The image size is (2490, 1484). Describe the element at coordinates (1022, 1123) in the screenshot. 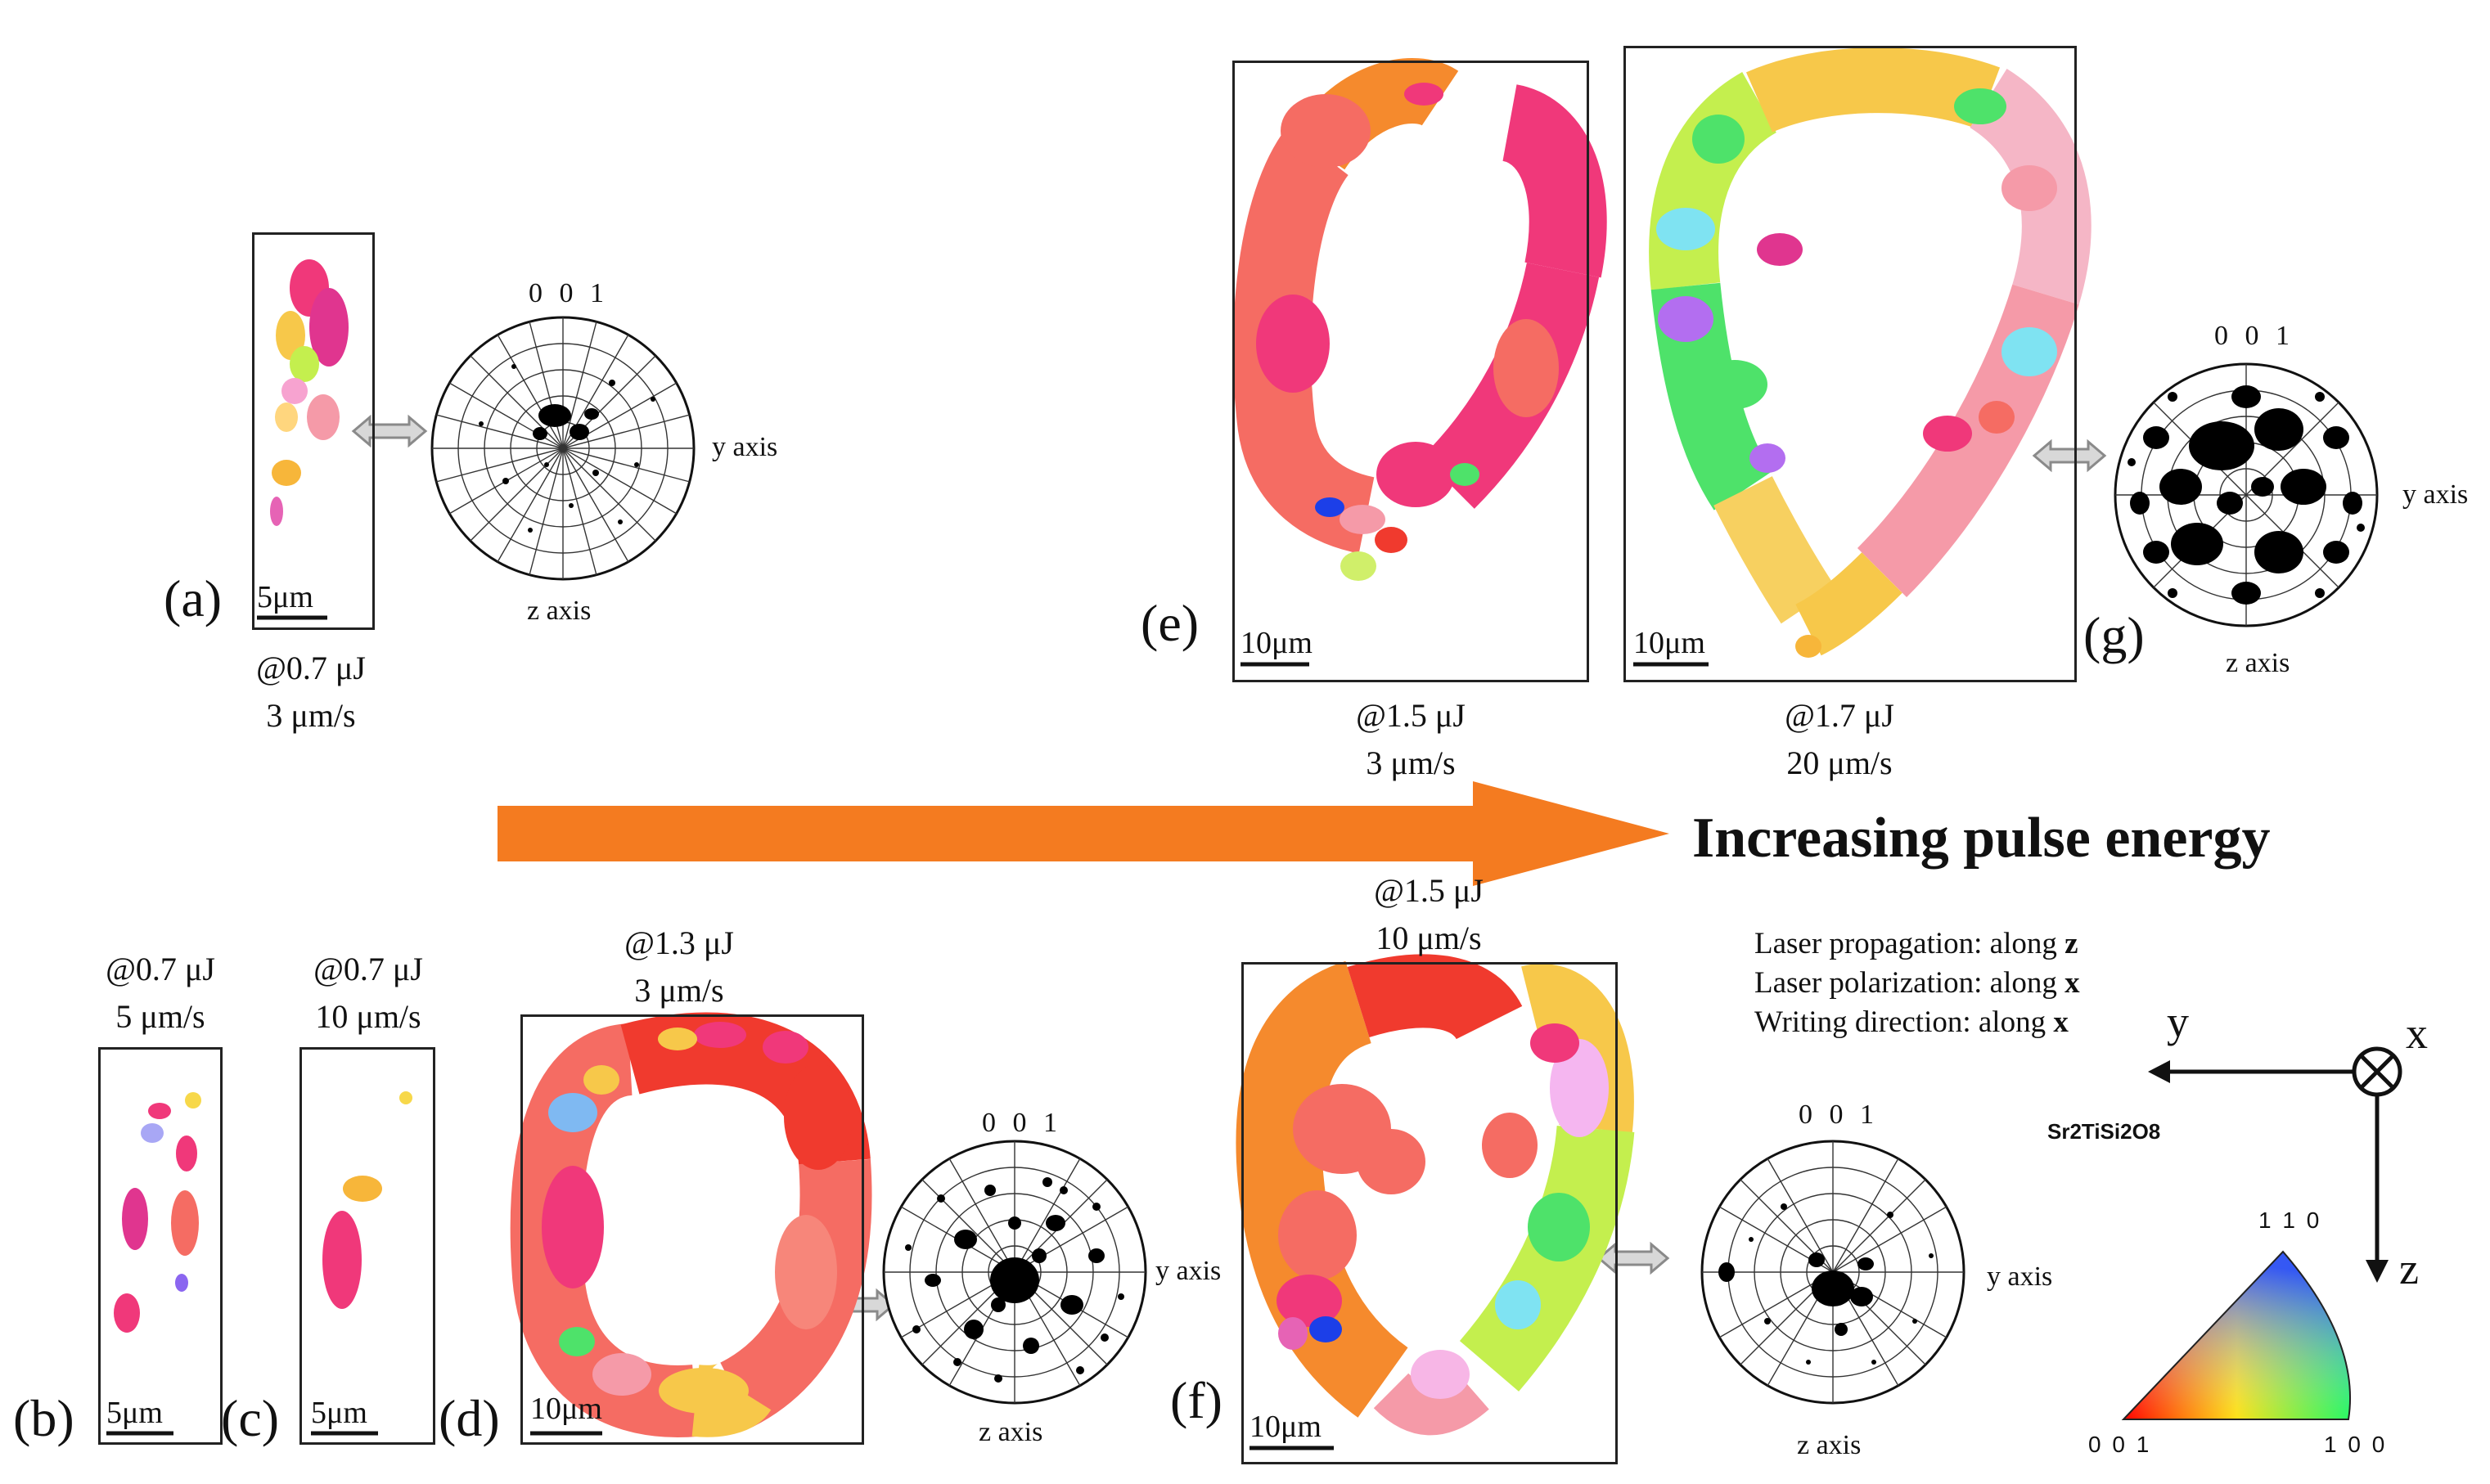

I see `pf-d-title: 0 0 1` at that location.